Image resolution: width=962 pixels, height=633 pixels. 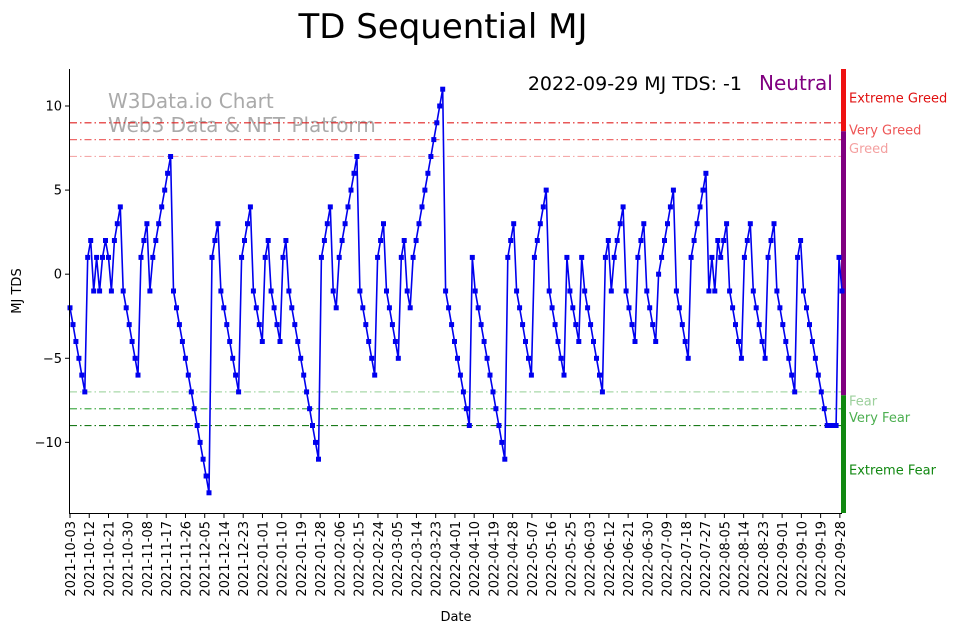 I want to click on x-tick-label-25: 2022-05-16, so click(x=552, y=559).